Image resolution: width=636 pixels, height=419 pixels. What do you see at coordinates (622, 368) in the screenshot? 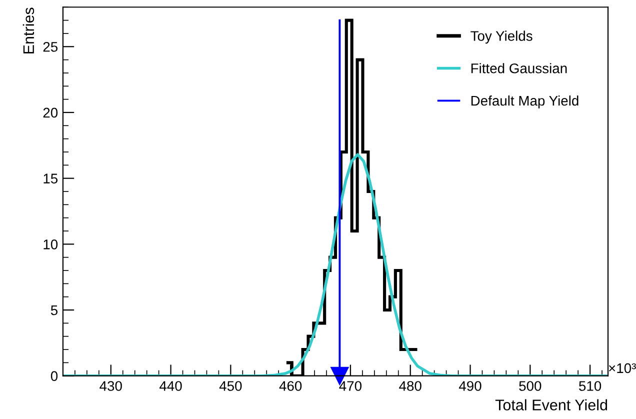
I see `text: ×10³` at bounding box center [622, 368].